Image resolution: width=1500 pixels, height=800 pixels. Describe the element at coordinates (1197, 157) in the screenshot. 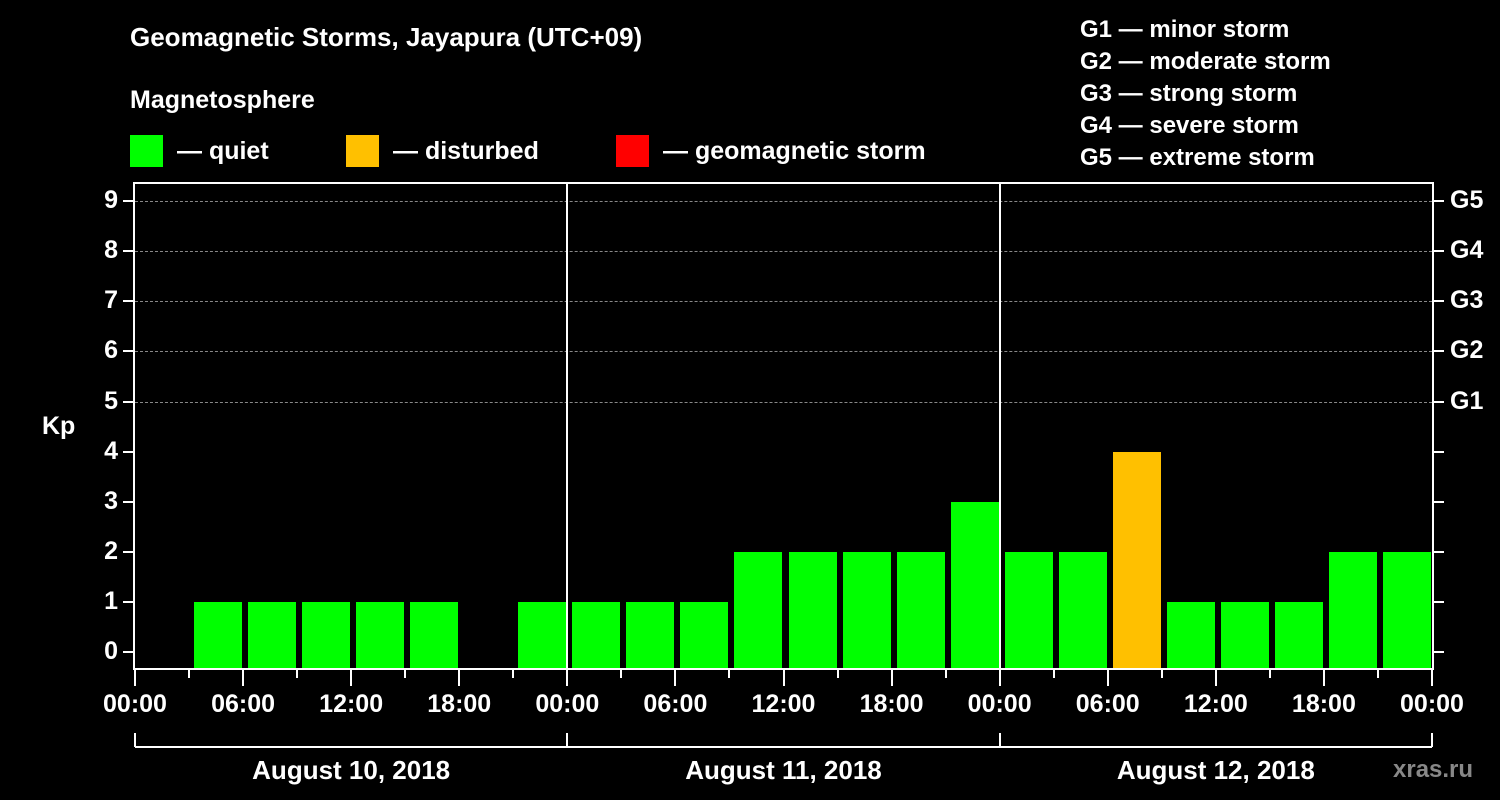

I see `scale-g5: G5 — extreme storm` at that location.